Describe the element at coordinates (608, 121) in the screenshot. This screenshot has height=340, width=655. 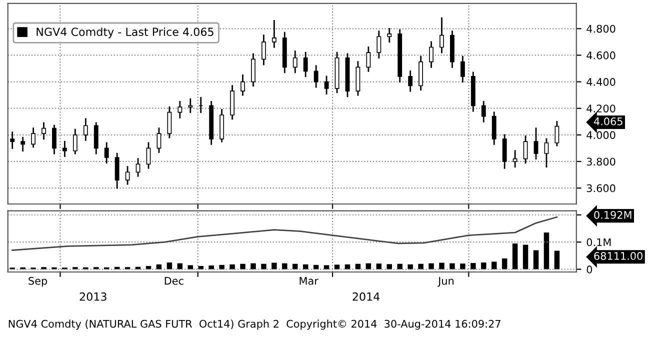
I see `text: 4.065` at that location.